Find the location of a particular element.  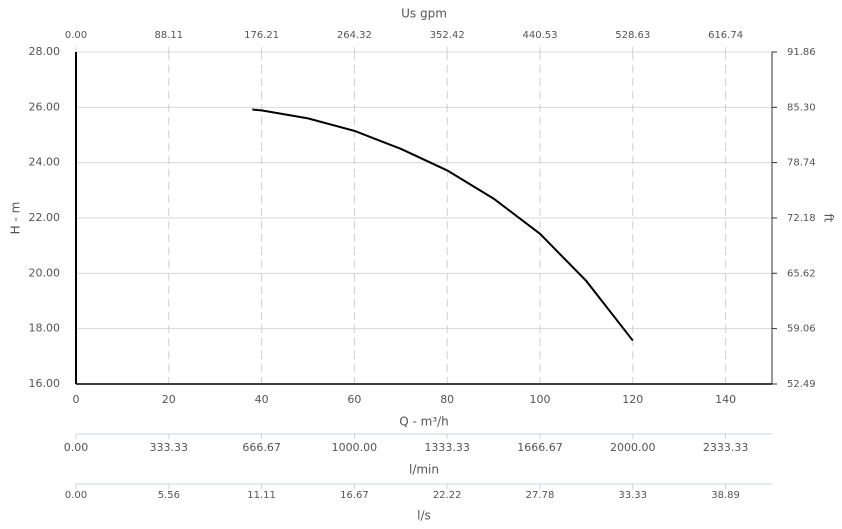

x-tick-label: 100 is located at coordinates (540, 399).